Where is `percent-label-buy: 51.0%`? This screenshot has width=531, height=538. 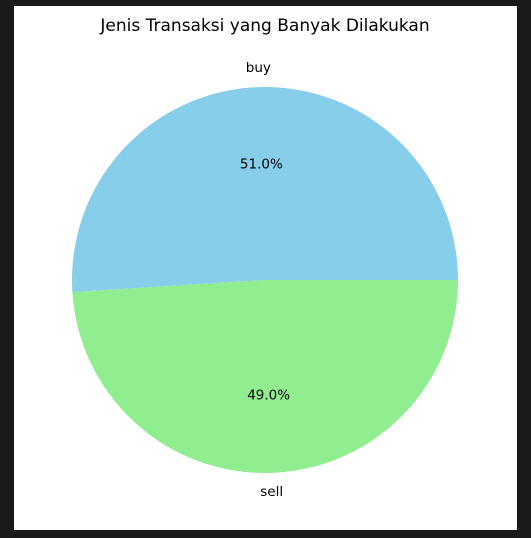 percent-label-buy: 51.0% is located at coordinates (261, 164).